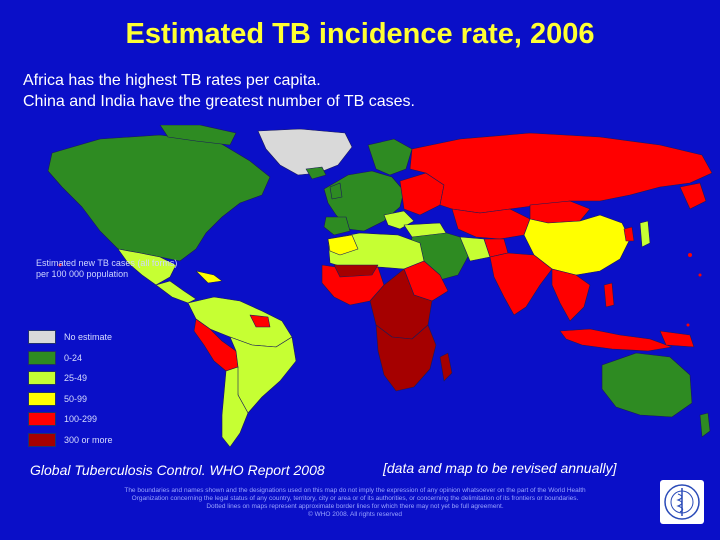  Describe the element at coordinates (693, 196) in the screenshot. I see `kamchatka-region` at that location.